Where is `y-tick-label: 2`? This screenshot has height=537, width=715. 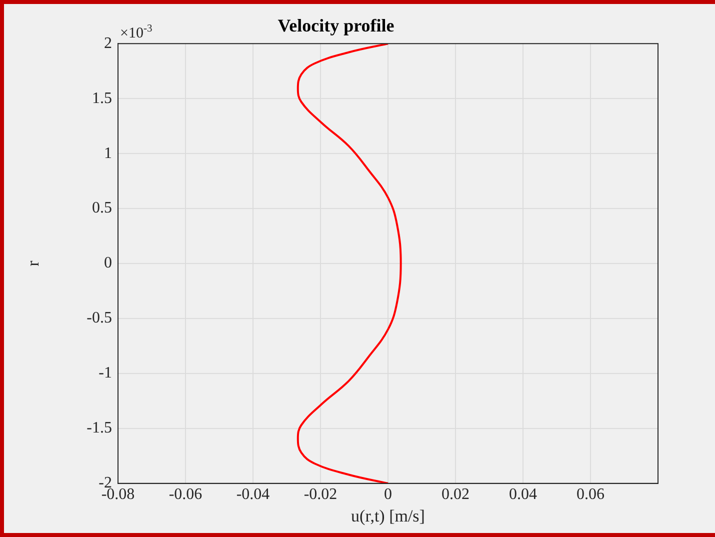 y-tick-label: 2 is located at coordinates (108, 43).